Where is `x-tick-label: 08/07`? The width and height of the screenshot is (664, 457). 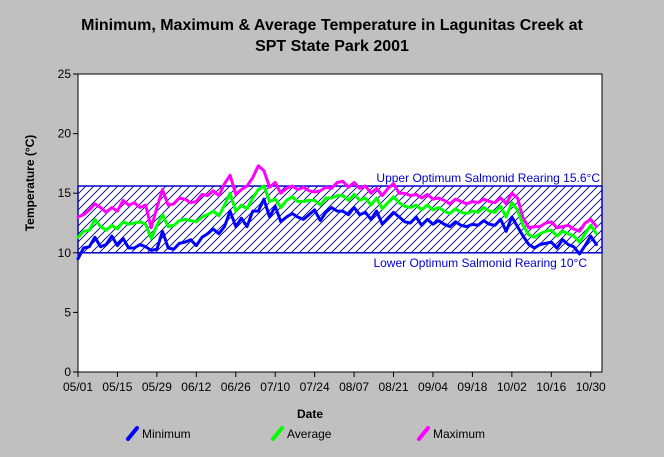 x-tick-label: 08/07 is located at coordinates (354, 387).